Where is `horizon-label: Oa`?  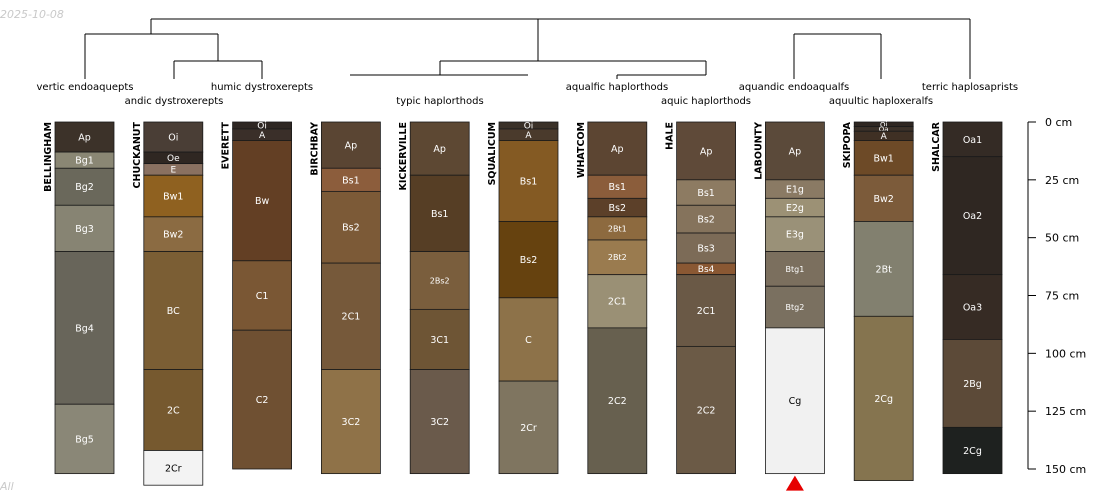 horizon-label: Oa is located at coordinates (884, 129).